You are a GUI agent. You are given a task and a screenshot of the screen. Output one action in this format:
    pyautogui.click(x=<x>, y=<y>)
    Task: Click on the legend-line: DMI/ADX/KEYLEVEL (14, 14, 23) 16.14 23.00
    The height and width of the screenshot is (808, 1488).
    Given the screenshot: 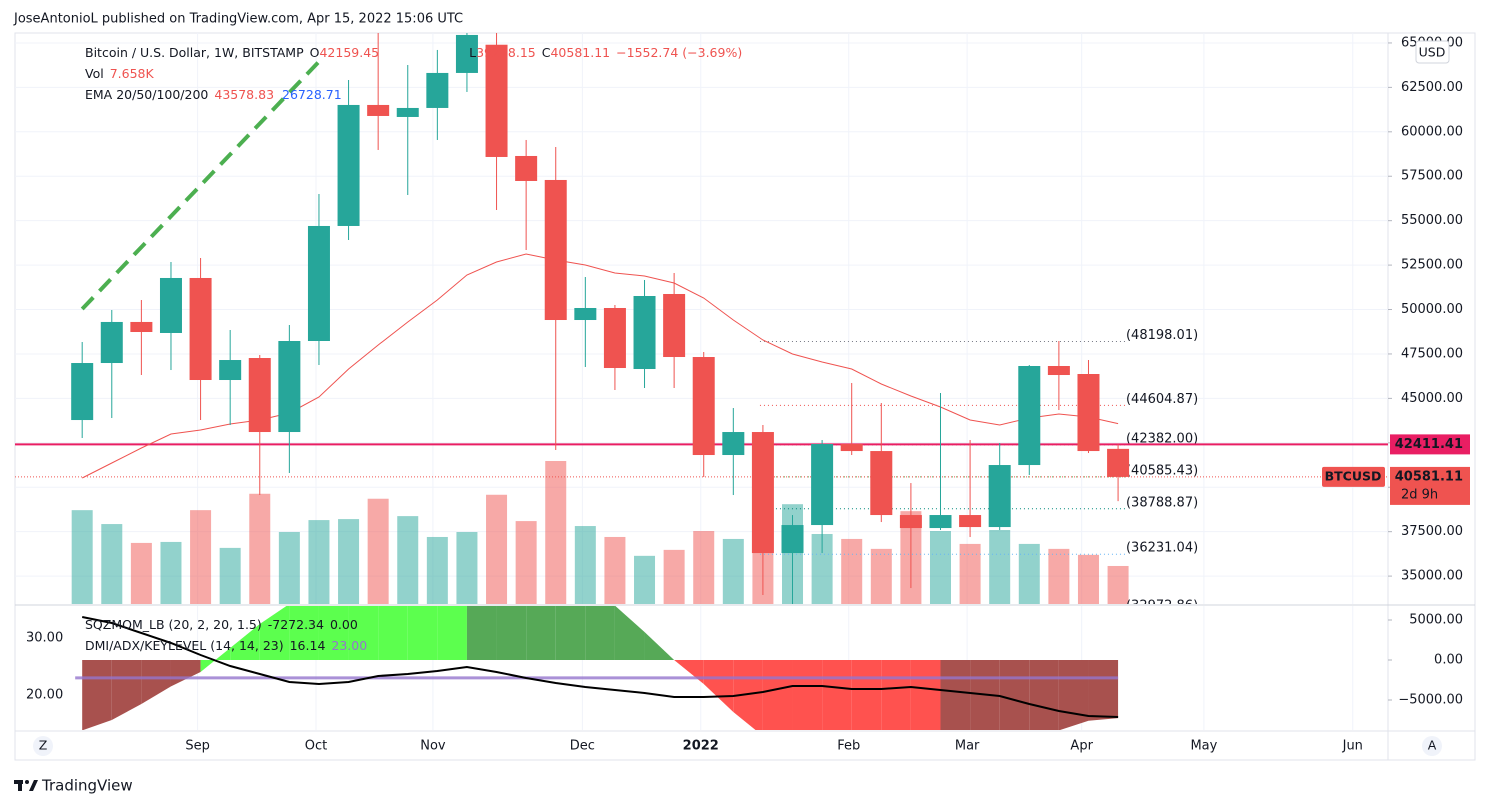 What is the action you would take?
    pyautogui.click(x=226, y=645)
    